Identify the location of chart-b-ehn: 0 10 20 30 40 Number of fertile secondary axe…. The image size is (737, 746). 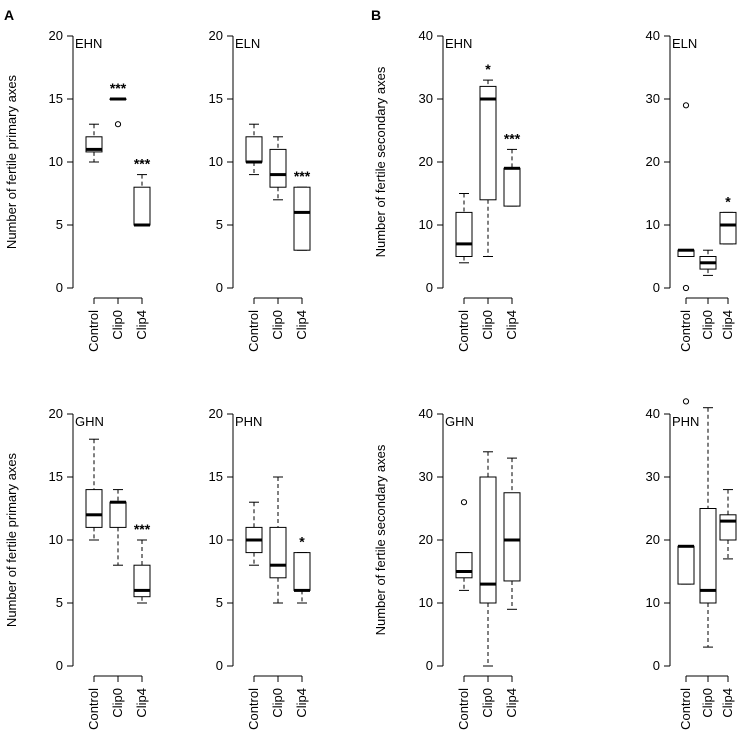
(447, 190).